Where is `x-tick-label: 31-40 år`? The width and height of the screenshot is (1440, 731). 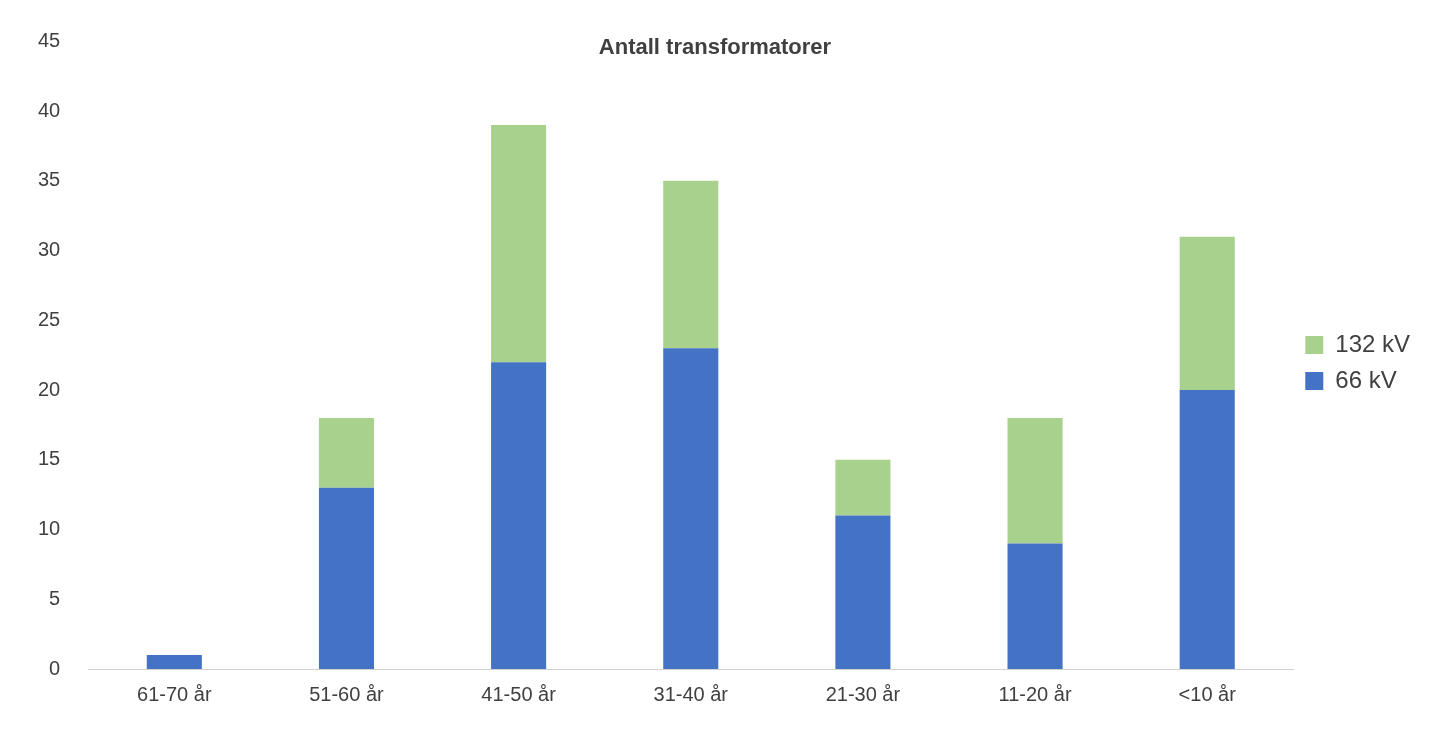 x-tick-label: 31-40 år is located at coordinates (691, 693).